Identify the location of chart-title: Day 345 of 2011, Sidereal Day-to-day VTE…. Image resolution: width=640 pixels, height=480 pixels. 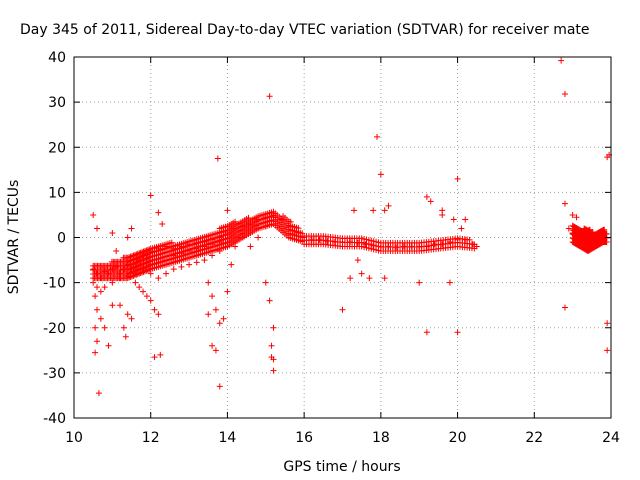
(305, 30).